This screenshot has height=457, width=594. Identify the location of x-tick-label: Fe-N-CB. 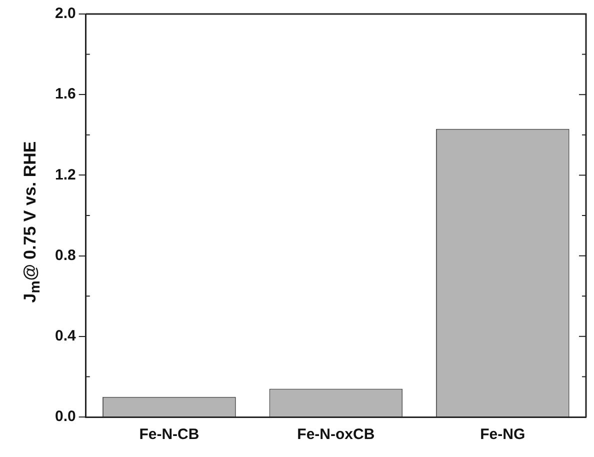
(169, 435).